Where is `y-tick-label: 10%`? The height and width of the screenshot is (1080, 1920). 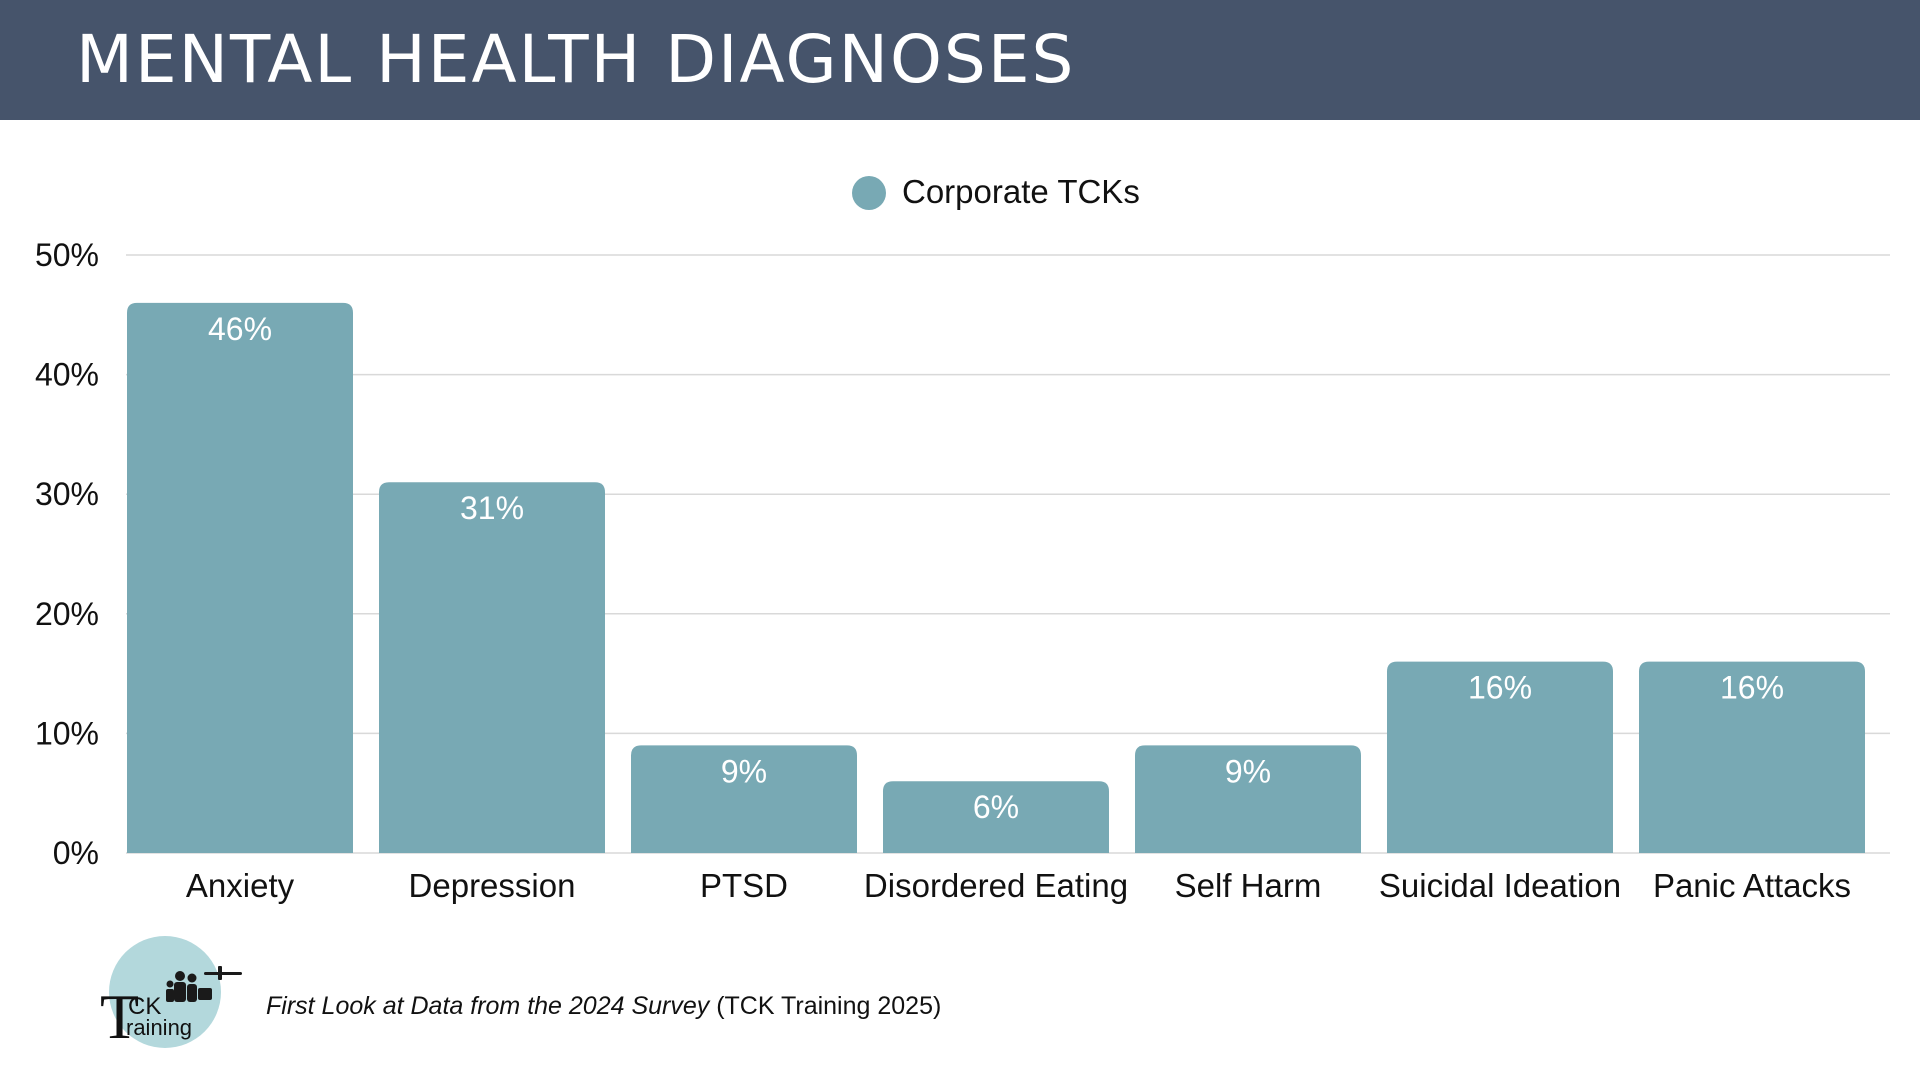 y-tick-label: 10% is located at coordinates (67, 733).